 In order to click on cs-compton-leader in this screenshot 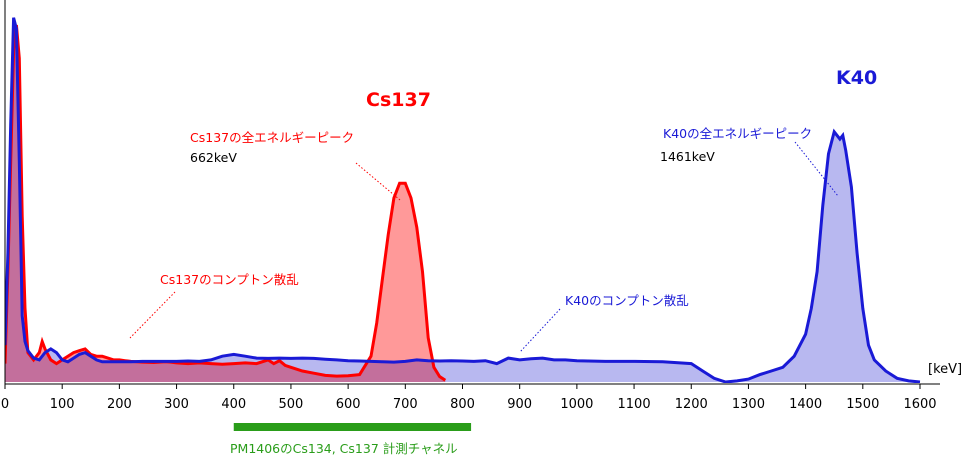, I will do `click(152, 315)`.